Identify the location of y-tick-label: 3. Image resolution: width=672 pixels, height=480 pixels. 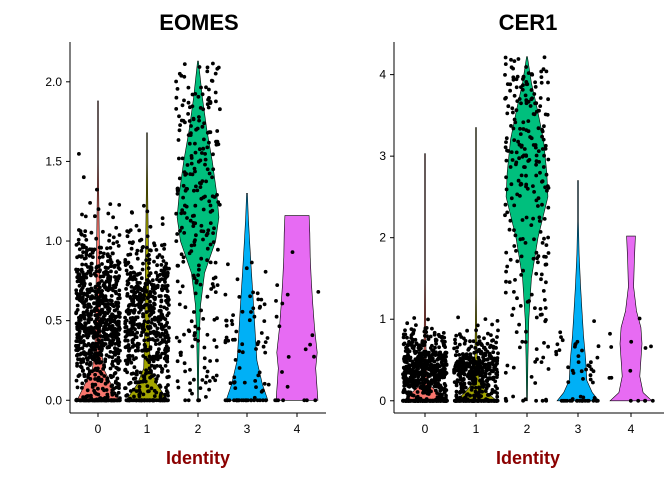
(382, 156).